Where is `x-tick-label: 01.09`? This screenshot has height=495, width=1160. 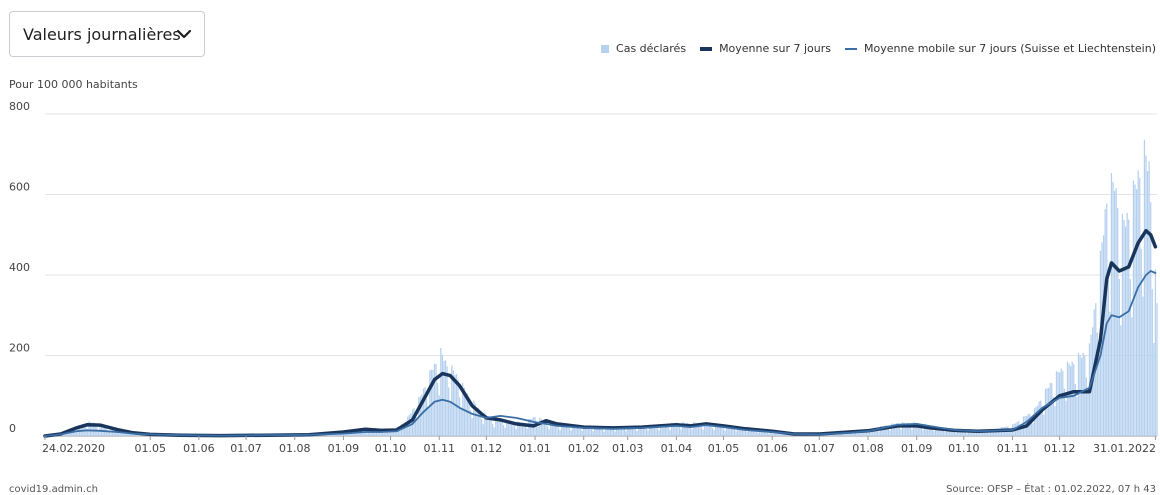 x-tick-label: 01.09 is located at coordinates (917, 448).